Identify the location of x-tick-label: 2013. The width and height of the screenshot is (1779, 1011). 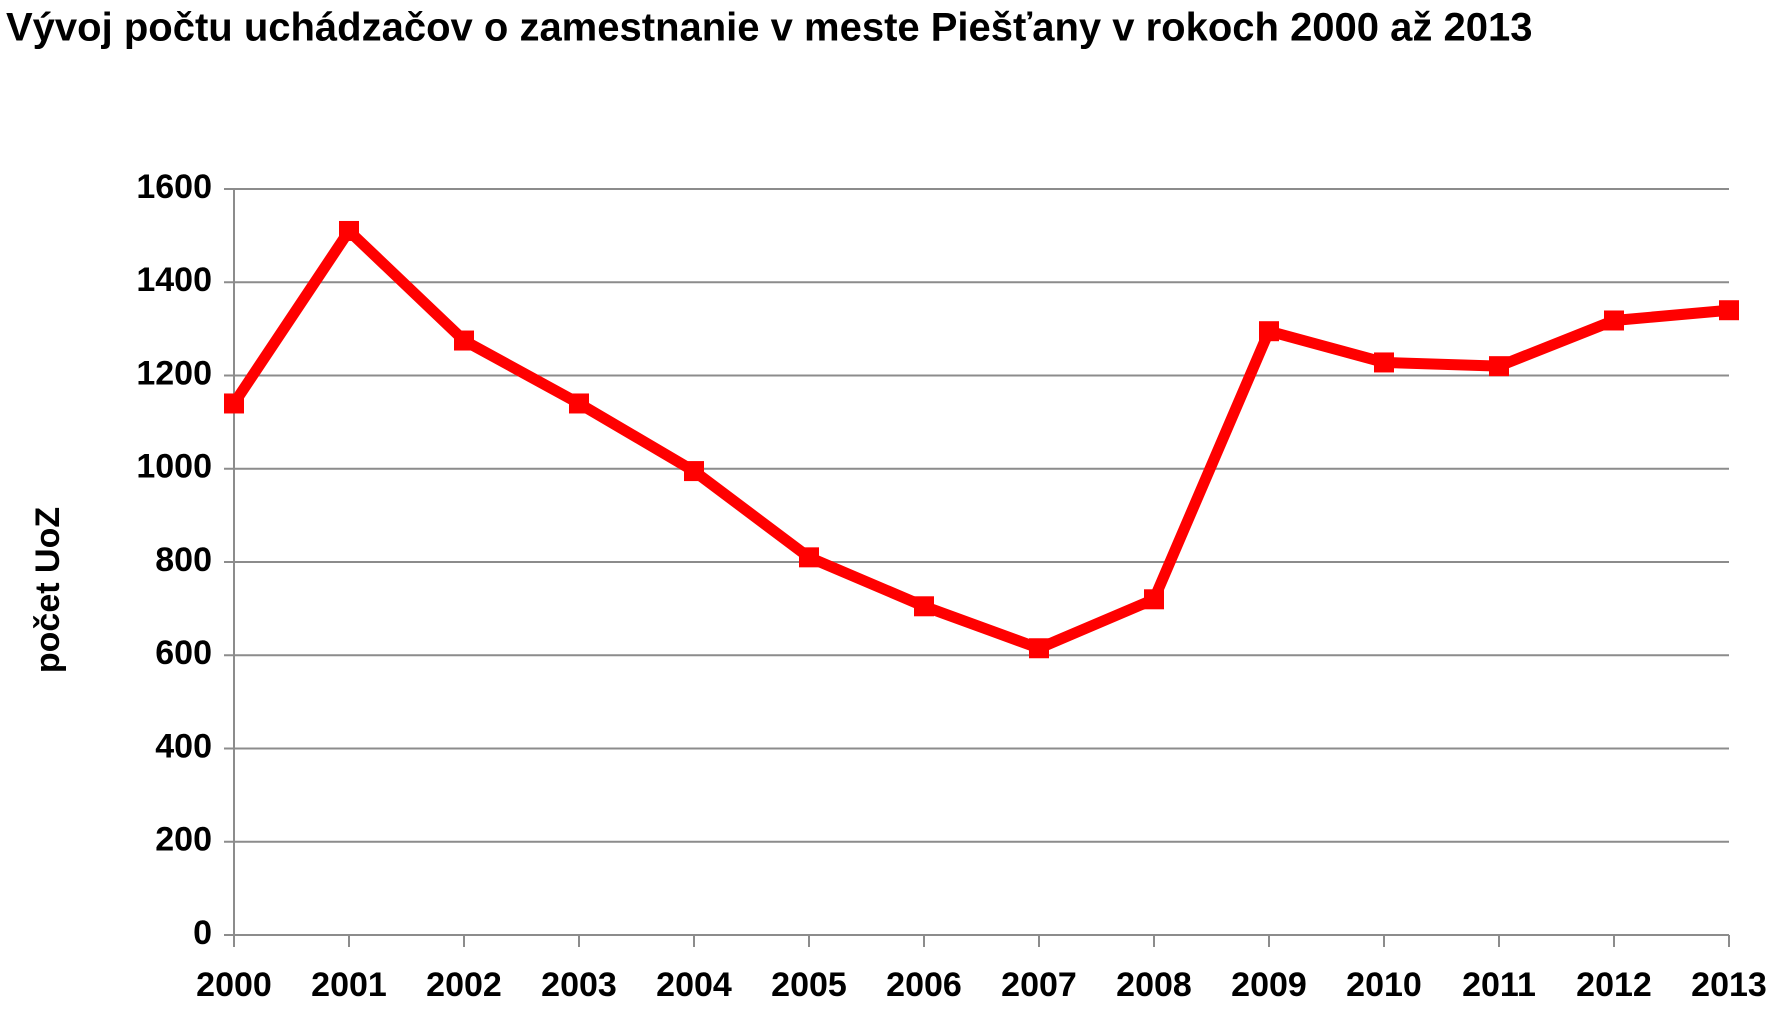
(1729, 985).